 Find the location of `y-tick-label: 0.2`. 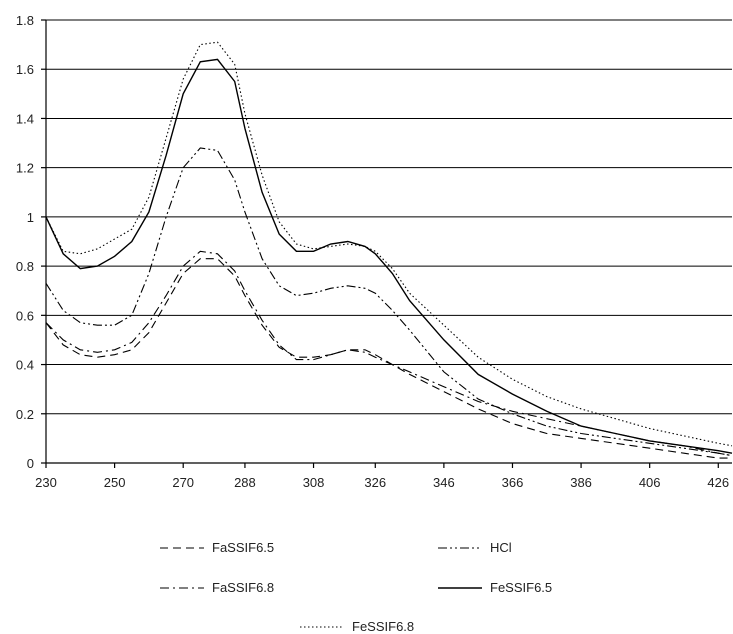

y-tick-label: 0.2 is located at coordinates (25, 414).